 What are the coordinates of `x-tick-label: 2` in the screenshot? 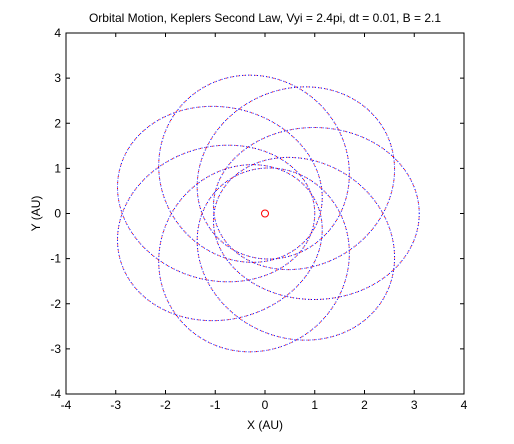 It's located at (364, 405).